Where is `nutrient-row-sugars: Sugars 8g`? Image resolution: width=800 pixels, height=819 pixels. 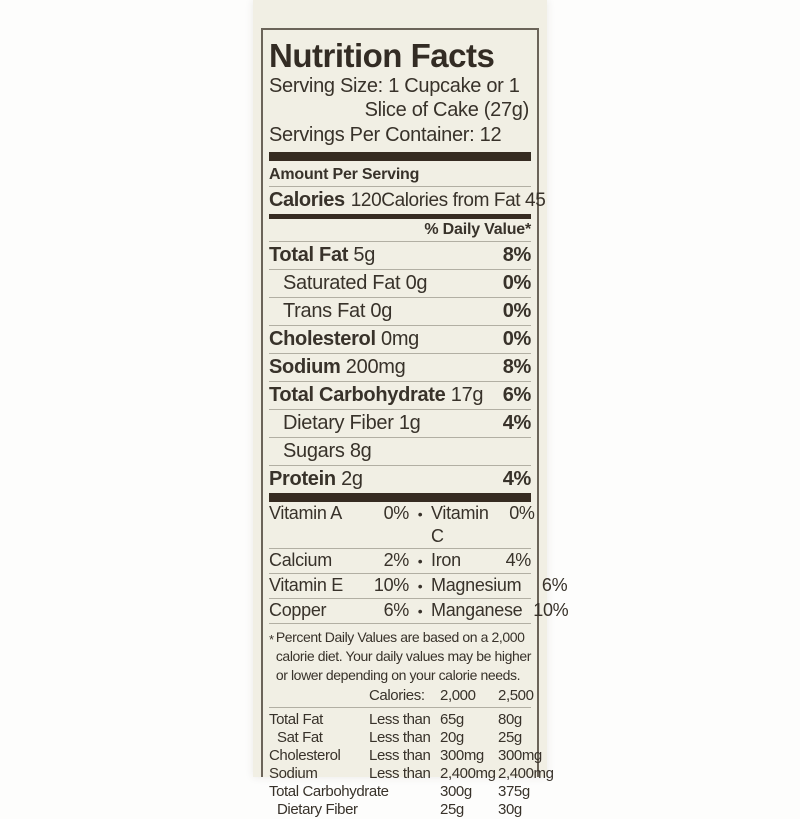 nutrient-row-sugars: Sugars 8g is located at coordinates (400, 451).